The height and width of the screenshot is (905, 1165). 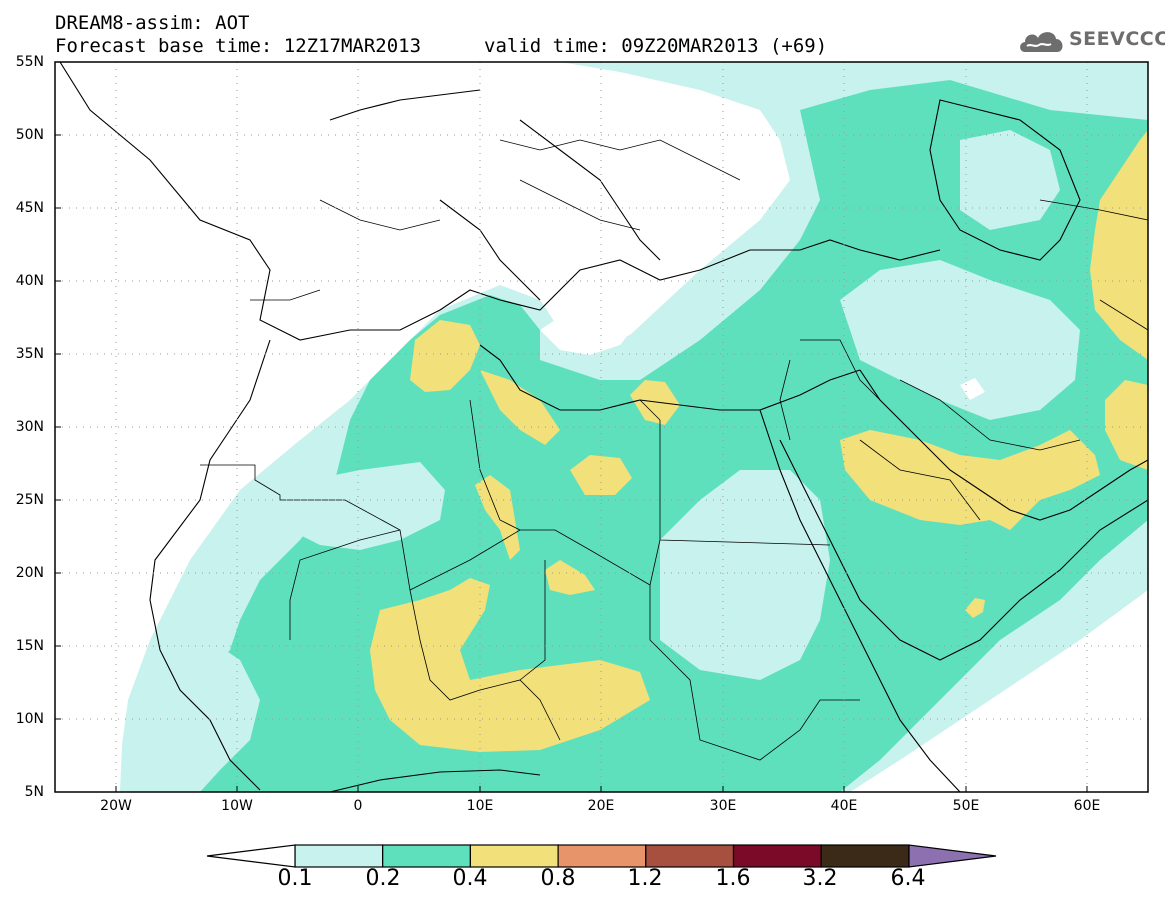 What do you see at coordinates (29, 135) in the screenshot?
I see `lat-label-50n: 50N` at bounding box center [29, 135].